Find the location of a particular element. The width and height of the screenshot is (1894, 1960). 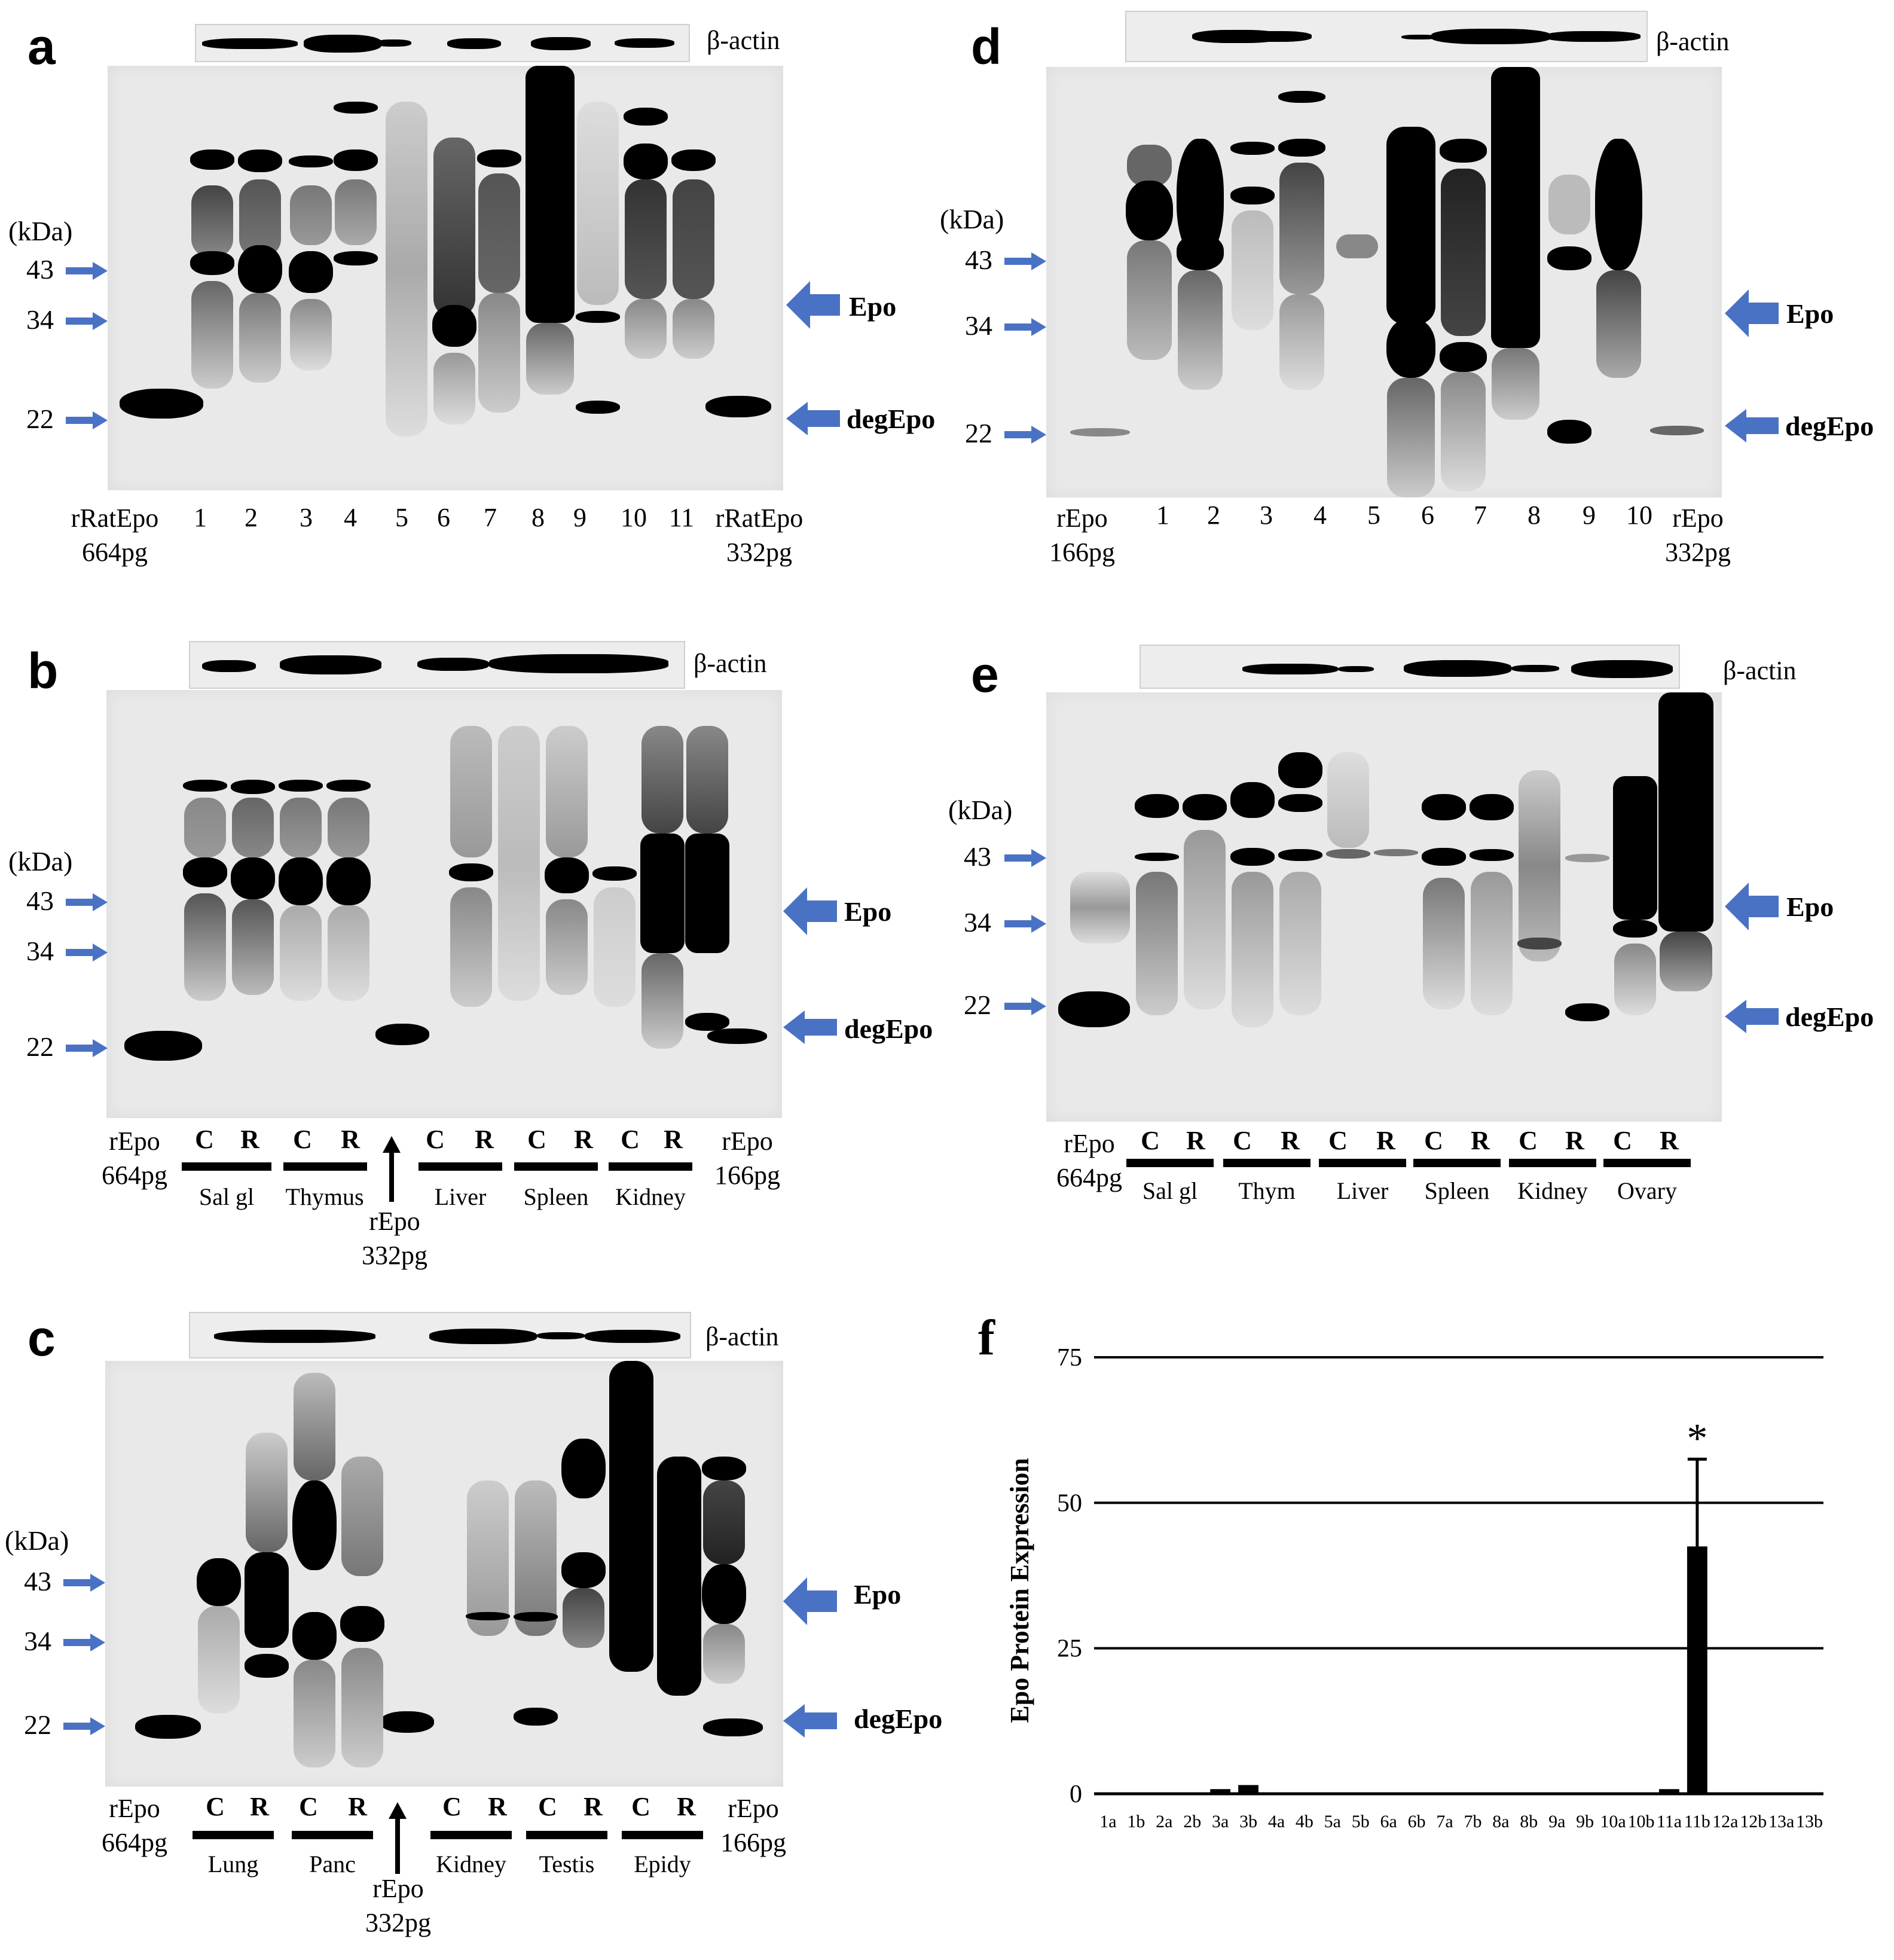

blot-d is located at coordinates (1384, 282).